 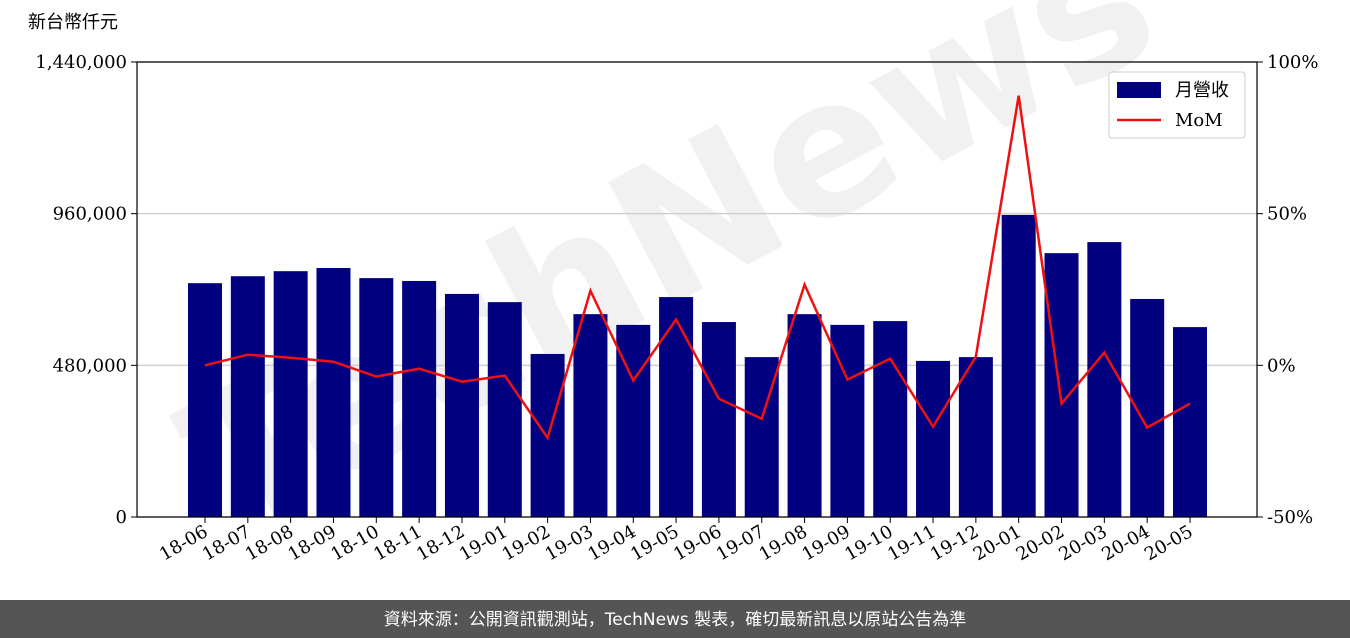 I want to click on x-tick-label: 18-12, so click(x=440, y=543).